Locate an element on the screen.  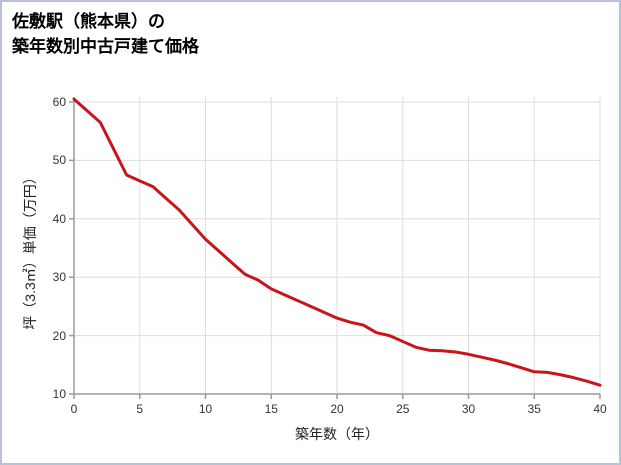
chart-title-line2: 築年数別中古戸建て価格 is located at coordinates (105, 46).